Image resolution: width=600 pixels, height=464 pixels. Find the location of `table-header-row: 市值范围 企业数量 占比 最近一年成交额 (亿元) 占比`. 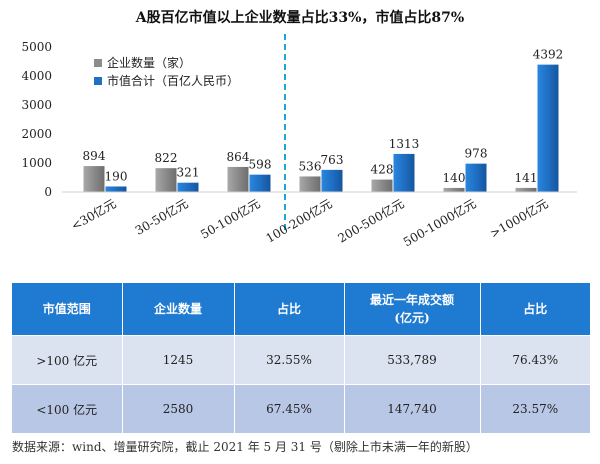

table-header-row: 市值范围 企业数量 占比 最近一年成交额 (亿元) 占比 is located at coordinates (301, 309).